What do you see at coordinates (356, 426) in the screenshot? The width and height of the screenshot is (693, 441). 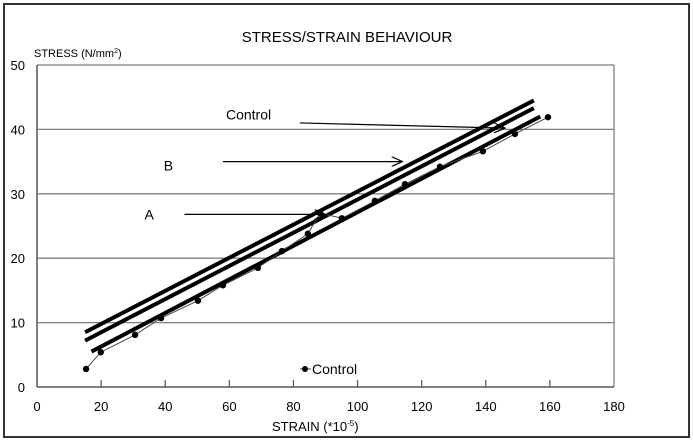 I see `x-axis-label-tail: )` at bounding box center [356, 426].